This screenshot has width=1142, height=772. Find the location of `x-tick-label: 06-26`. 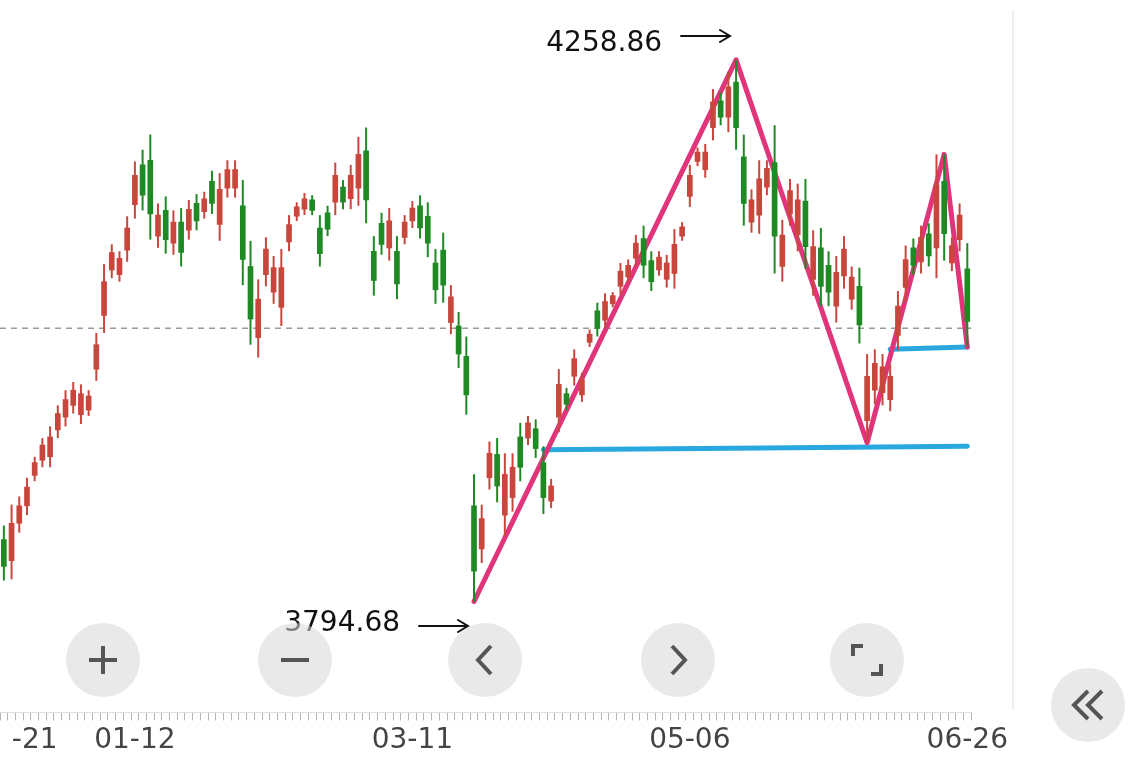

x-tick-label: 06-26 is located at coordinates (967, 739).